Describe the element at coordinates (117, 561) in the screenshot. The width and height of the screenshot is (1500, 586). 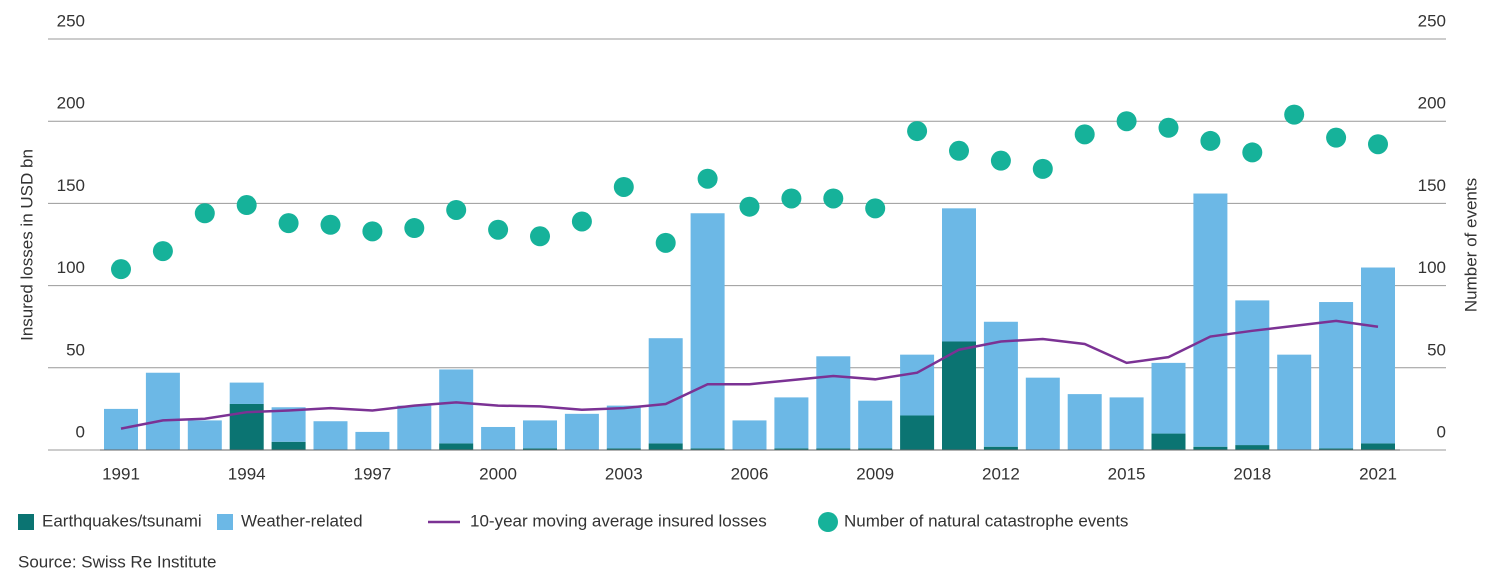
I see `source: Source: Swiss Re Institute` at that location.